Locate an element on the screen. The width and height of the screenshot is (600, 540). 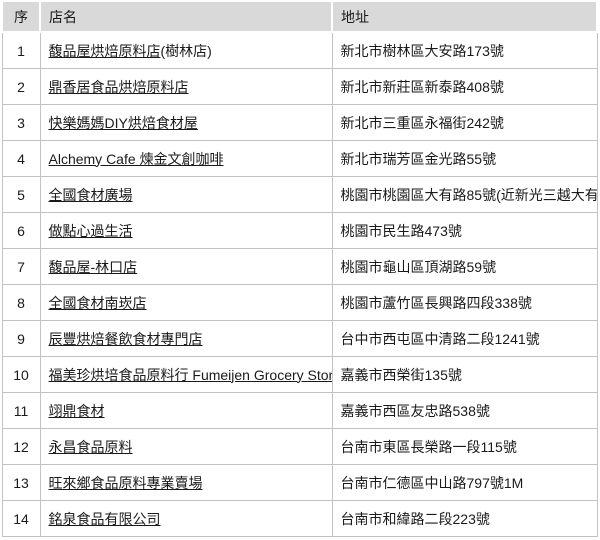
row-index: 4 is located at coordinates (21, 158).